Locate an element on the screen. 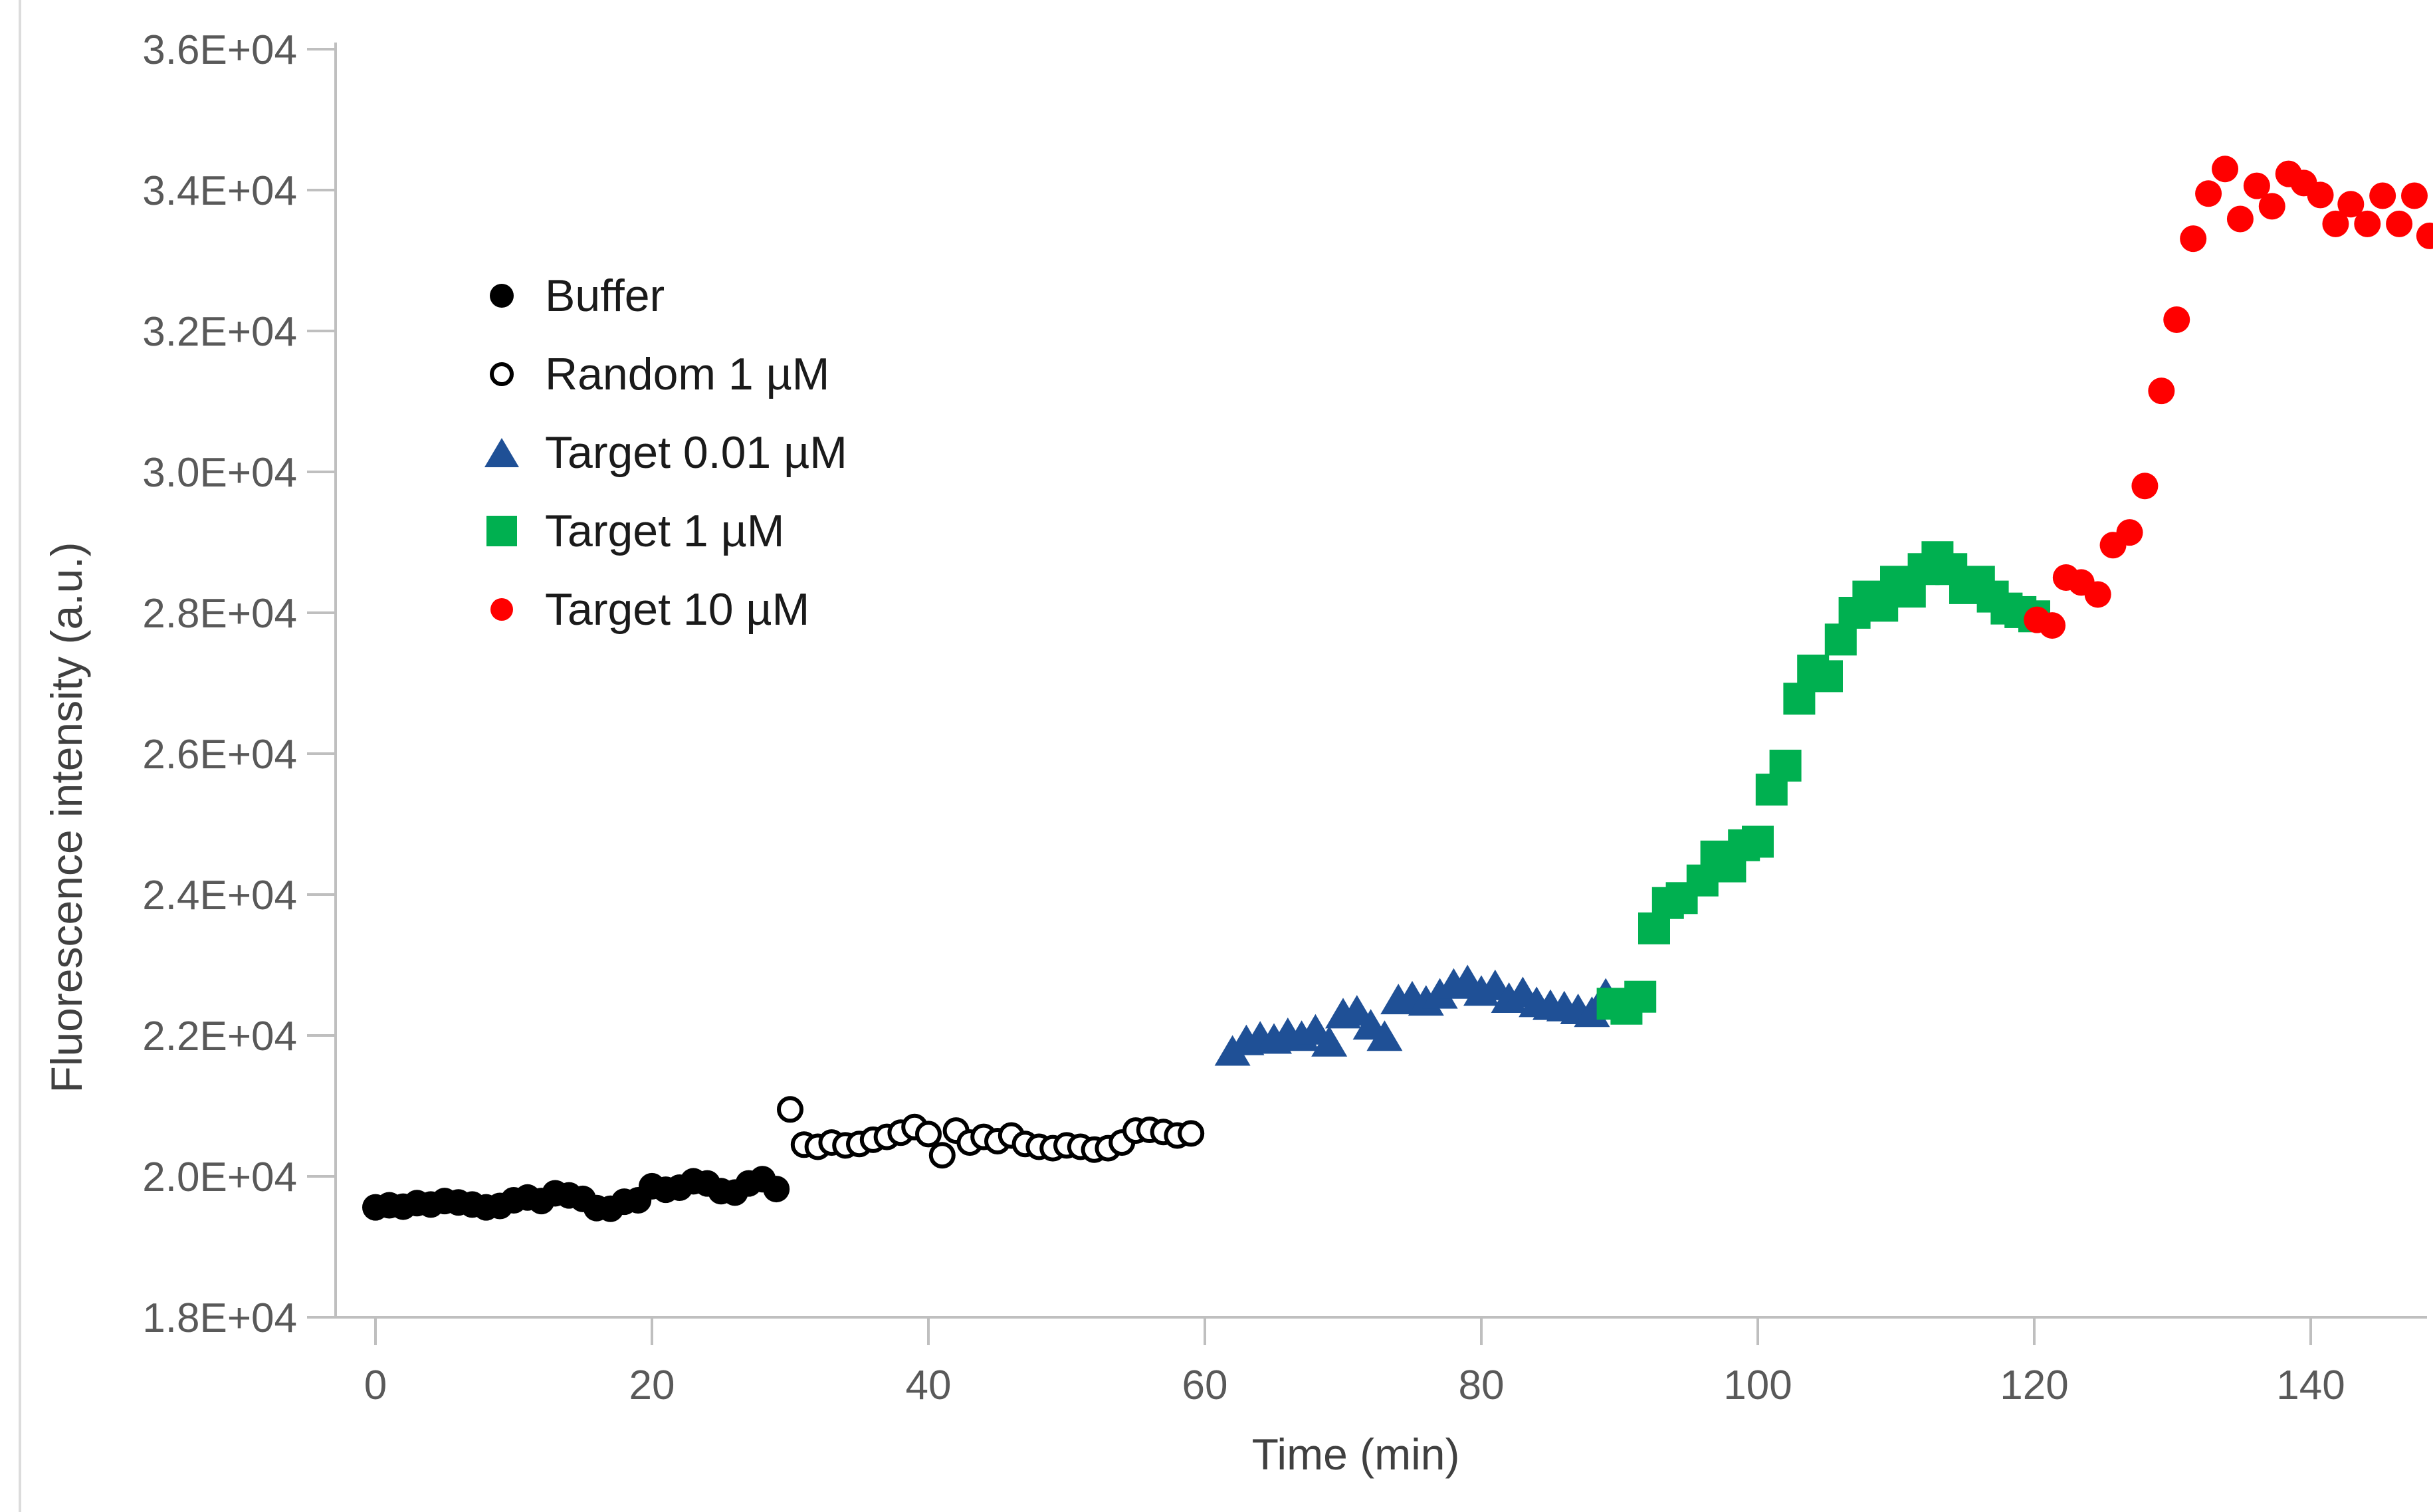 The image size is (2433, 1512). legend-label: Target 1 µM is located at coordinates (665, 531).